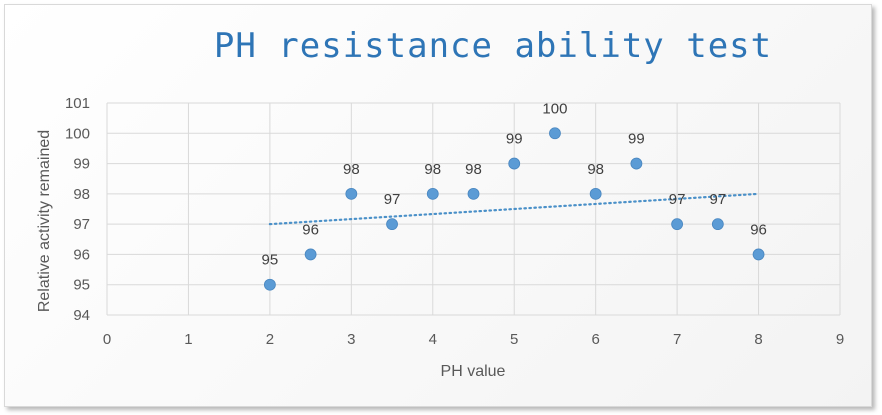 The image size is (882, 415). What do you see at coordinates (493, 46) in the screenshot?
I see `chart-title: PH resistance ability test` at bounding box center [493, 46].